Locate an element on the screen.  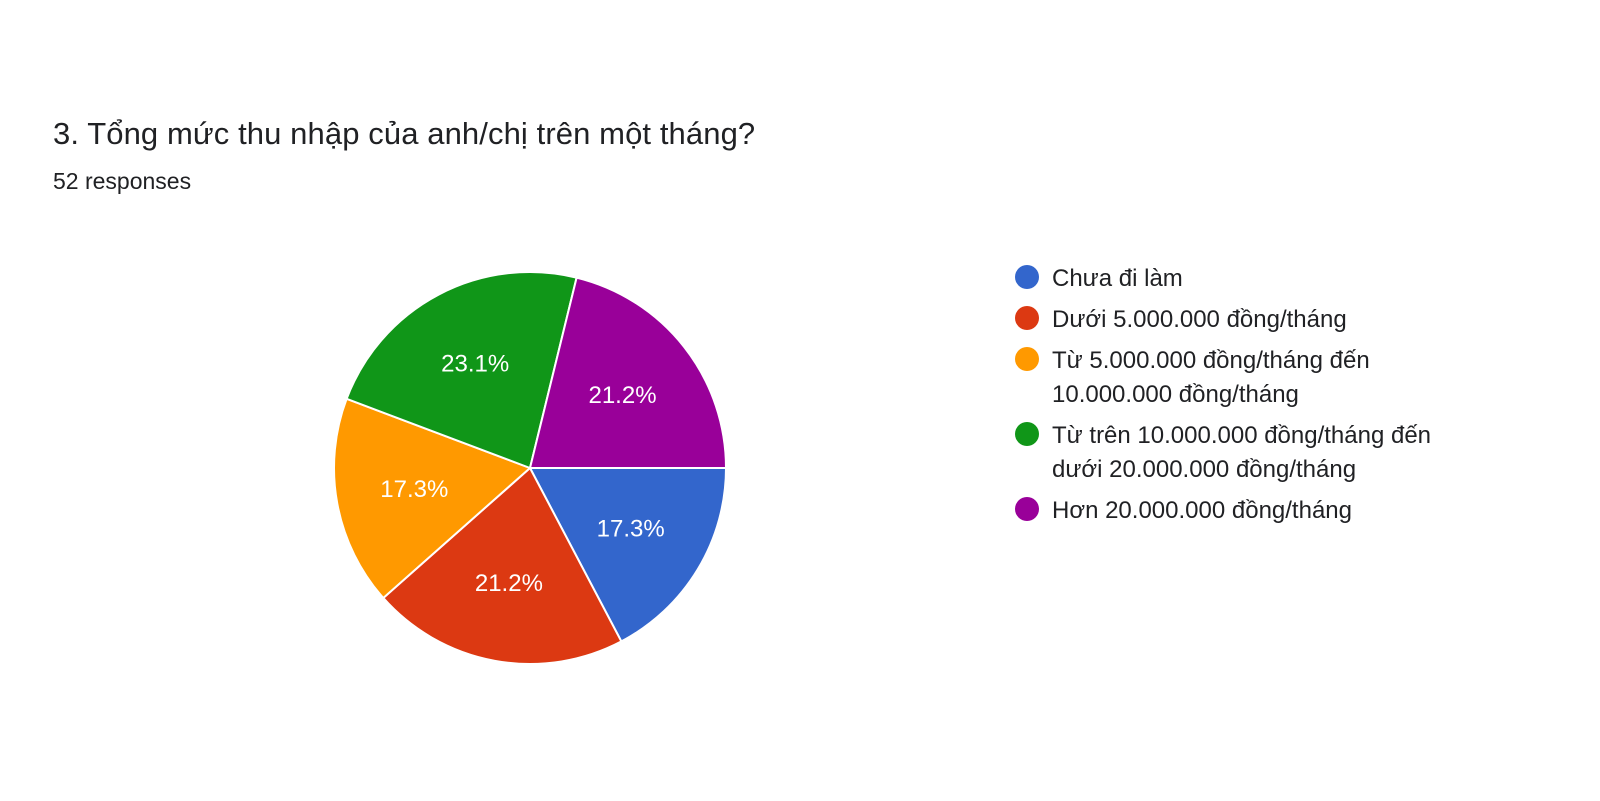
legend-label: Dưới 5.000.000 đồng/tháng is located at coordinates (1199, 319).